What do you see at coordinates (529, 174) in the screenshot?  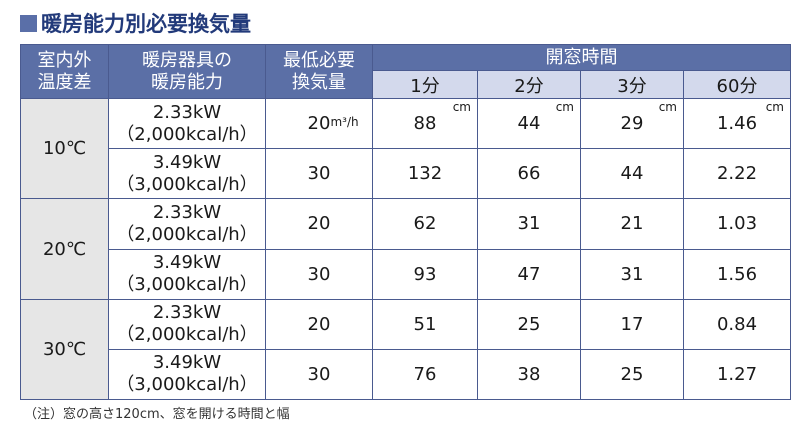 I see `value-cell: 66` at bounding box center [529, 174].